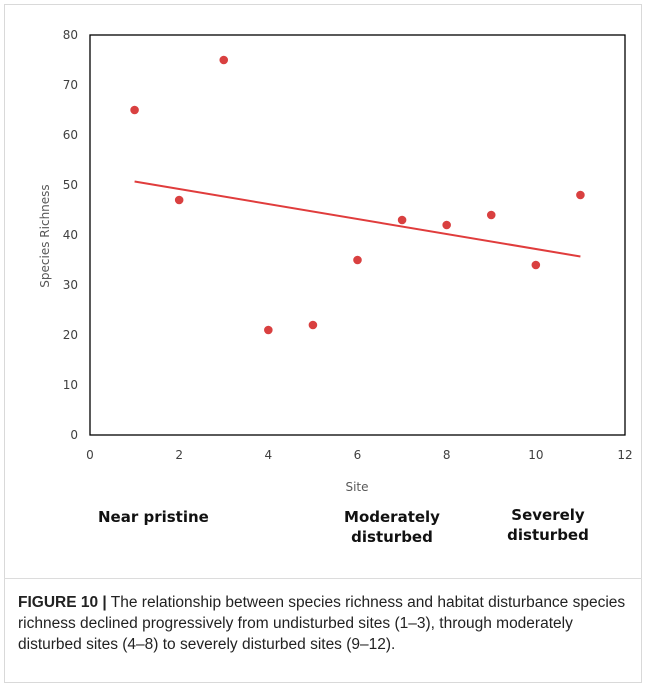 This screenshot has height=693, width=652. Describe the element at coordinates (535, 455) in the screenshot. I see `x-tick-label: 10` at that location.